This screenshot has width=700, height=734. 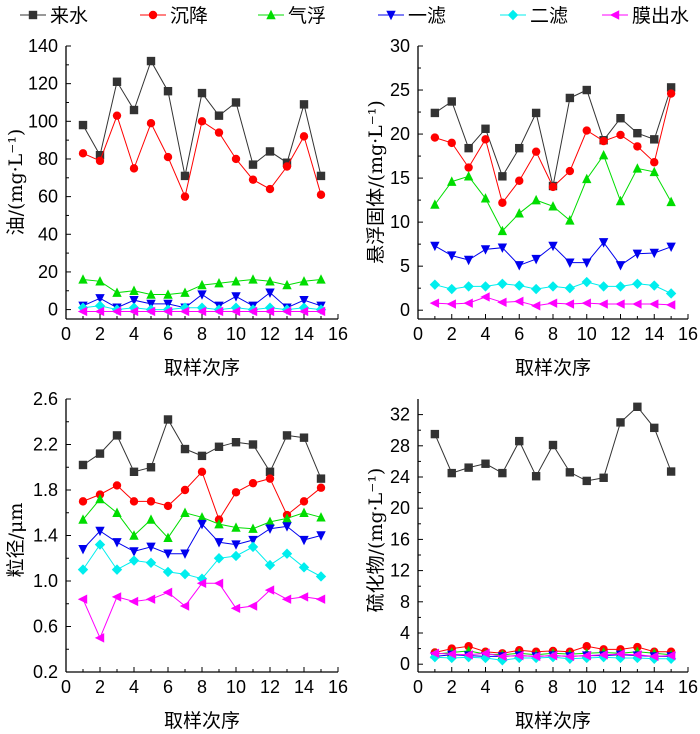 I want to click on x-tick-label: 4, so click(x=134, y=334).